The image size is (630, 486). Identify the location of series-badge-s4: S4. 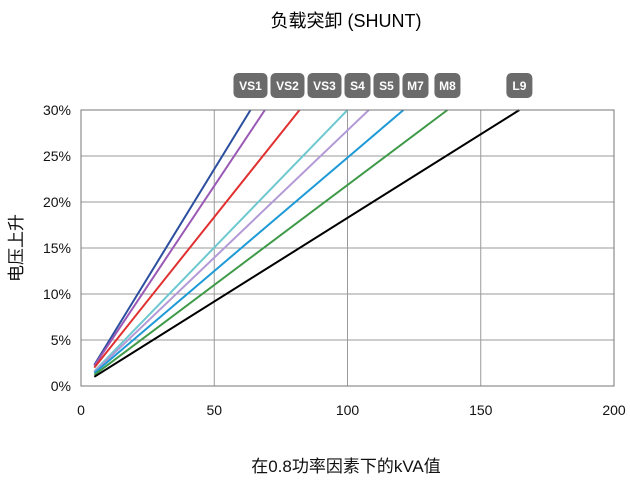
(357, 85).